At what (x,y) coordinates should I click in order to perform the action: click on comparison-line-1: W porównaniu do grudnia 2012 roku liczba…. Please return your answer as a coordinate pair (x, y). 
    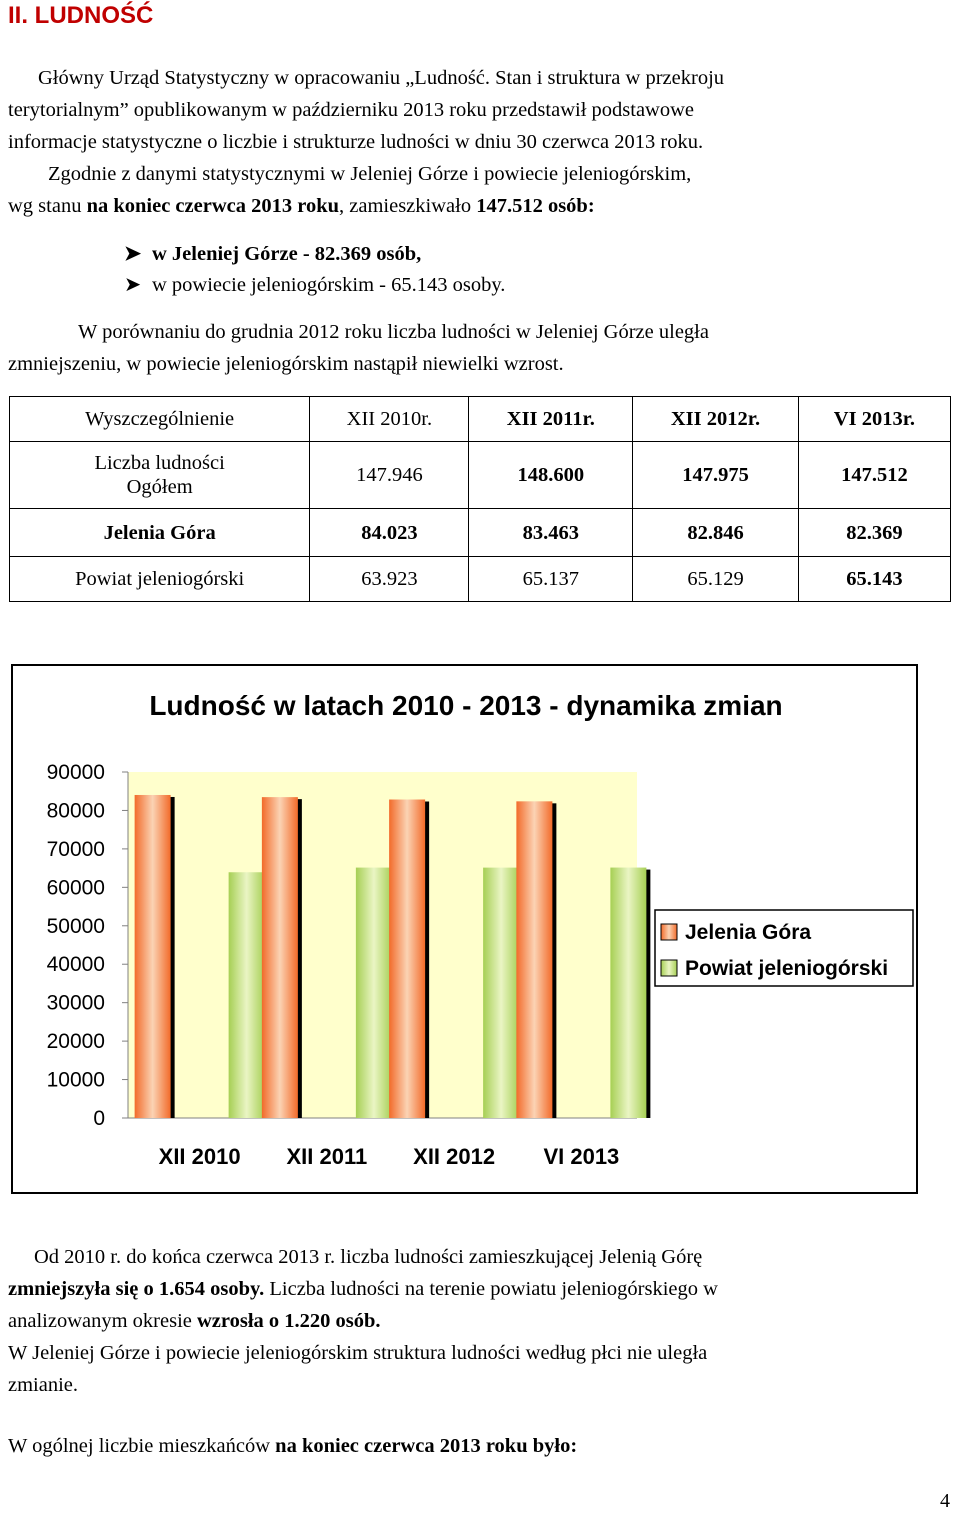
    Looking at the image, I should click on (393, 332).